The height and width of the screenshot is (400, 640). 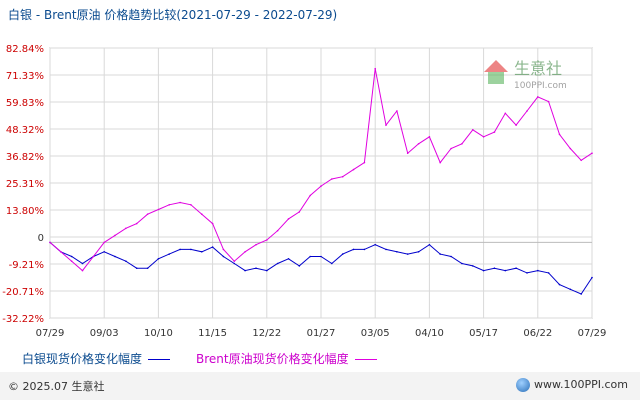 I want to click on footer: © 2025.07 生意社 www.100PPI.com, so click(x=320, y=386).